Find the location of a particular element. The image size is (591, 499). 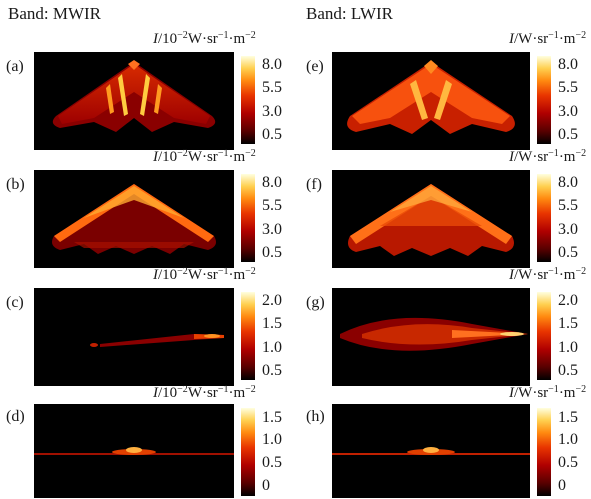

heatmap-panel-e is located at coordinates (431, 101).